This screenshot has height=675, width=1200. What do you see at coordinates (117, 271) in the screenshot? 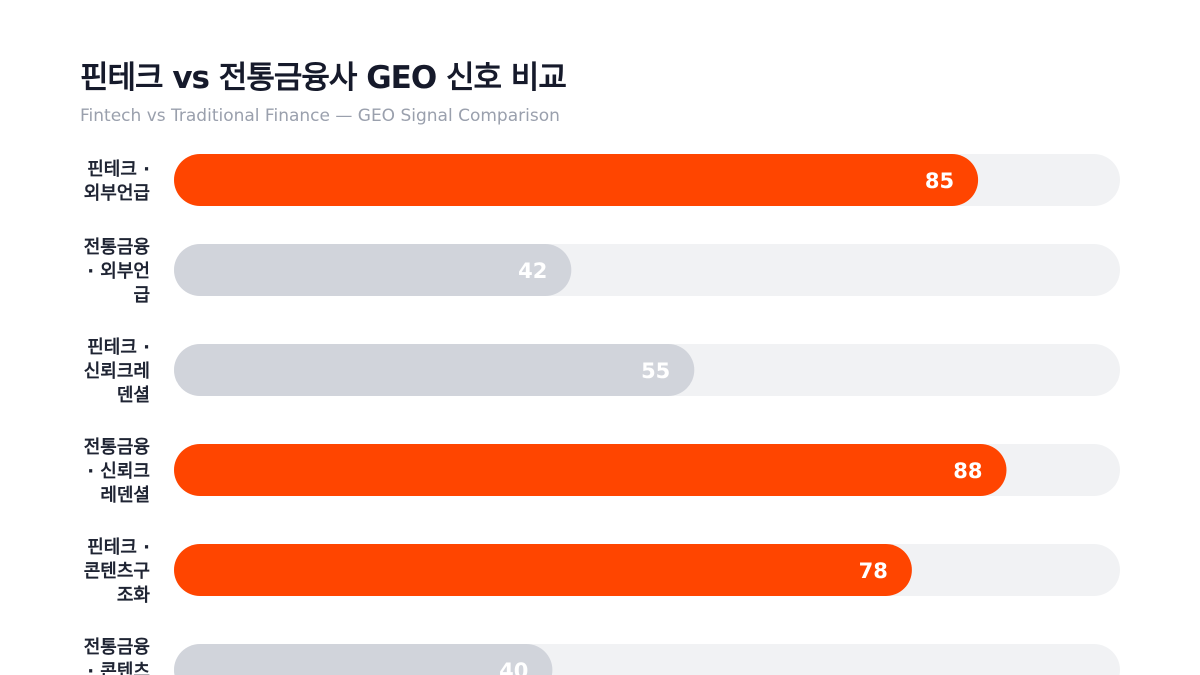
I see `category-label: 전통금융 · 외부언 급` at bounding box center [117, 271].